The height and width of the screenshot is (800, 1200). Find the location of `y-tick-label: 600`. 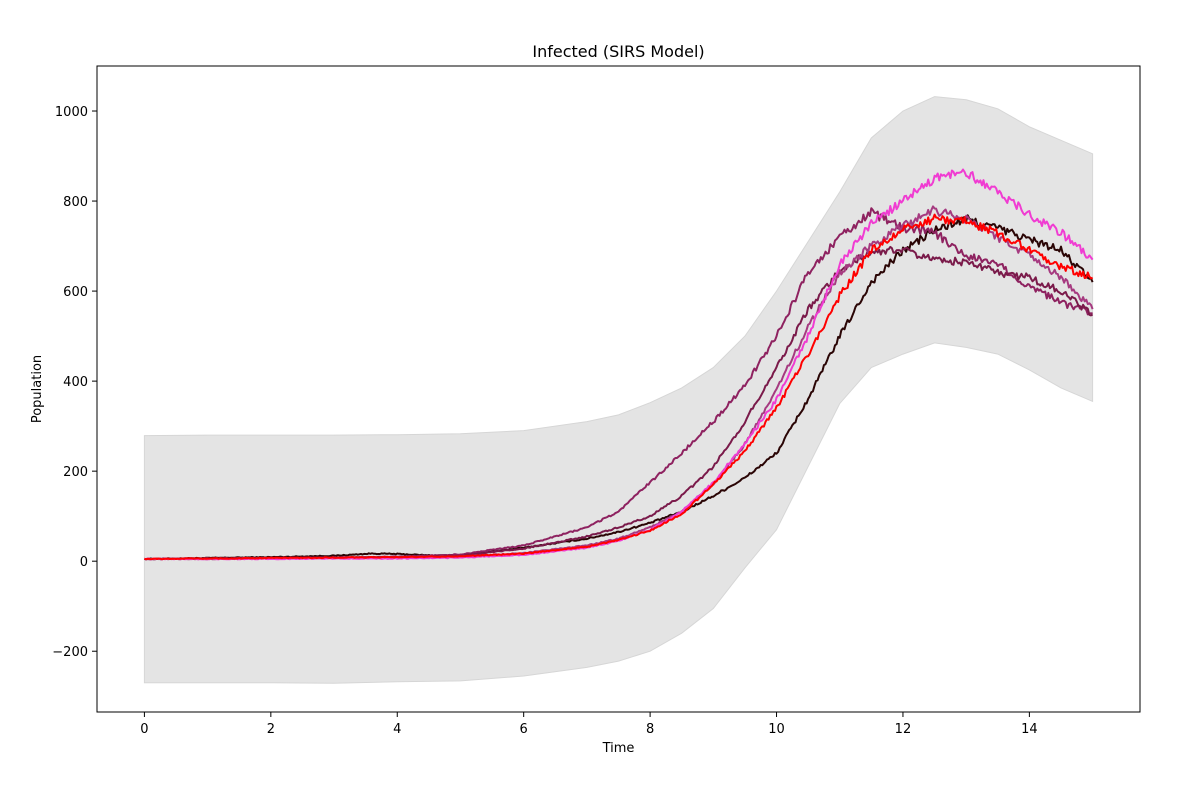

y-tick-label: 600 is located at coordinates (75, 292).